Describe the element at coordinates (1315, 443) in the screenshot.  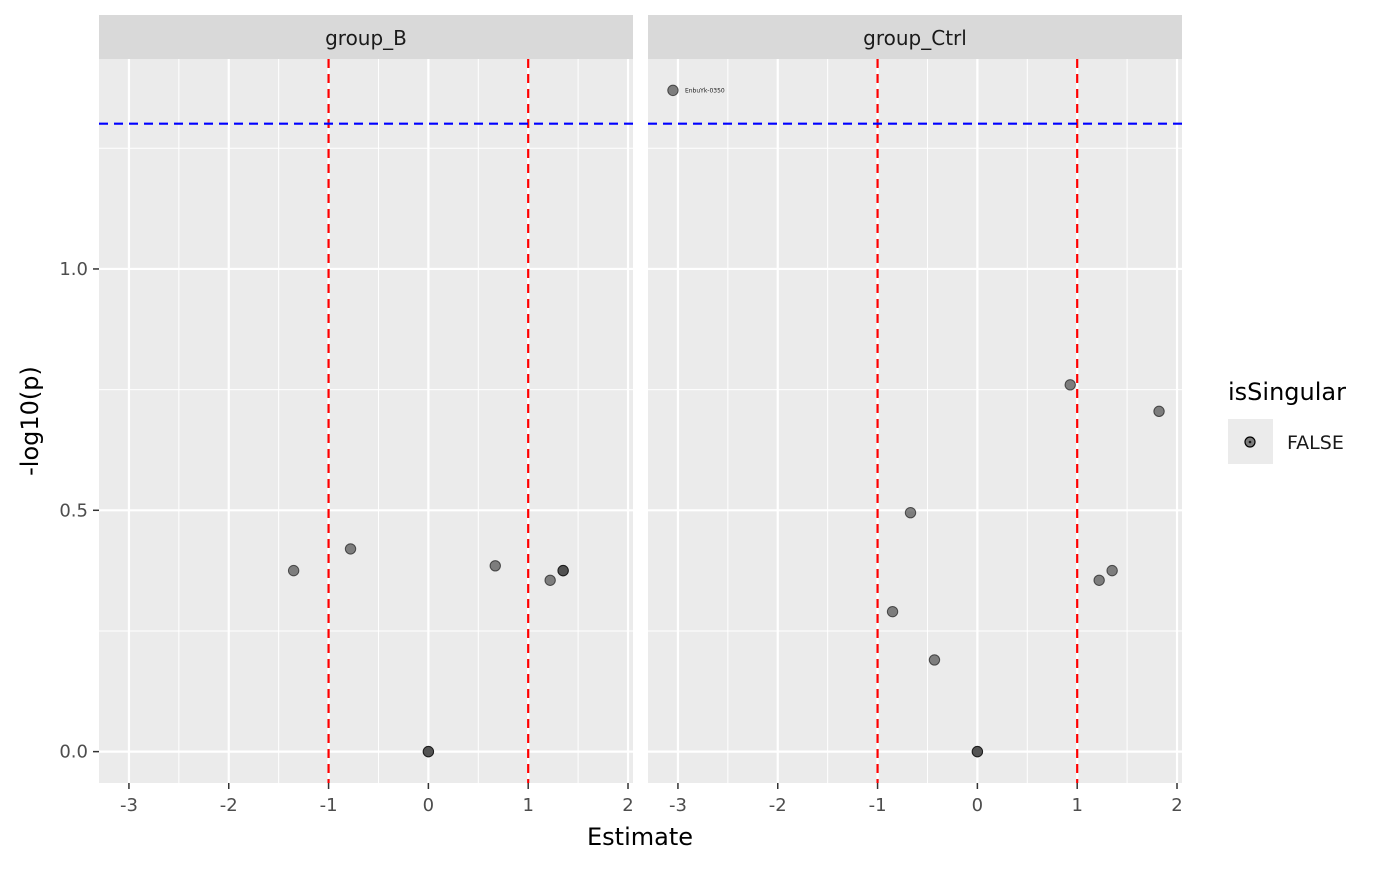
I see `legend-entry-false: FALSE` at that location.